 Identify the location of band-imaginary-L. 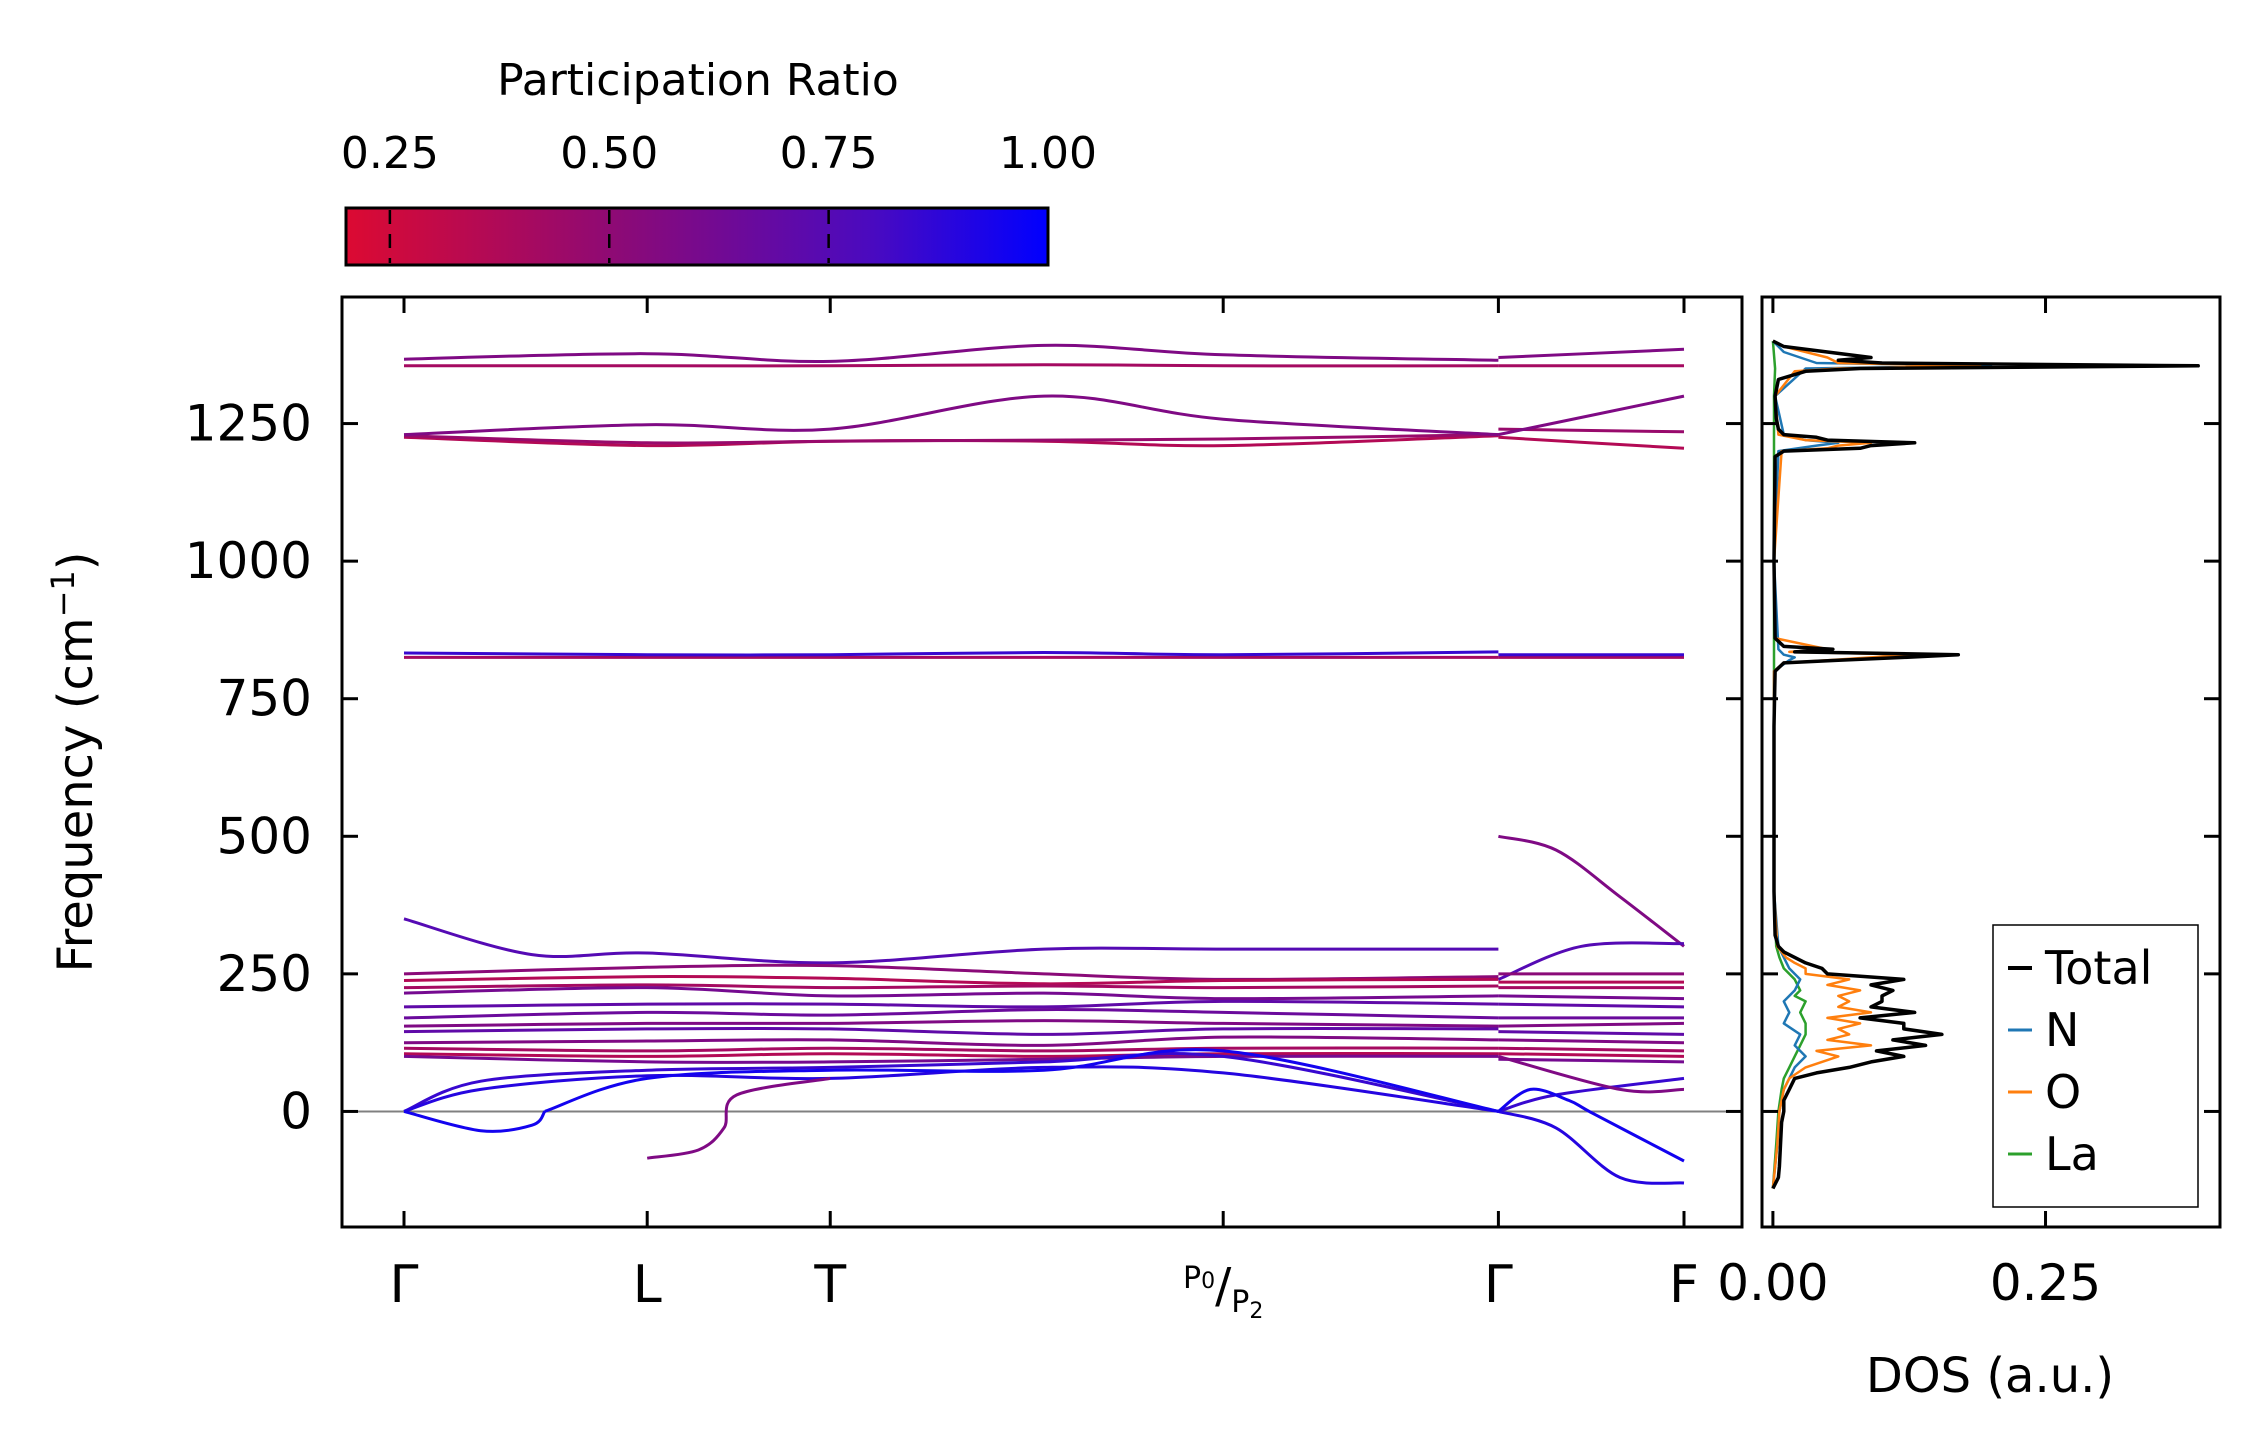
(738, 1118).